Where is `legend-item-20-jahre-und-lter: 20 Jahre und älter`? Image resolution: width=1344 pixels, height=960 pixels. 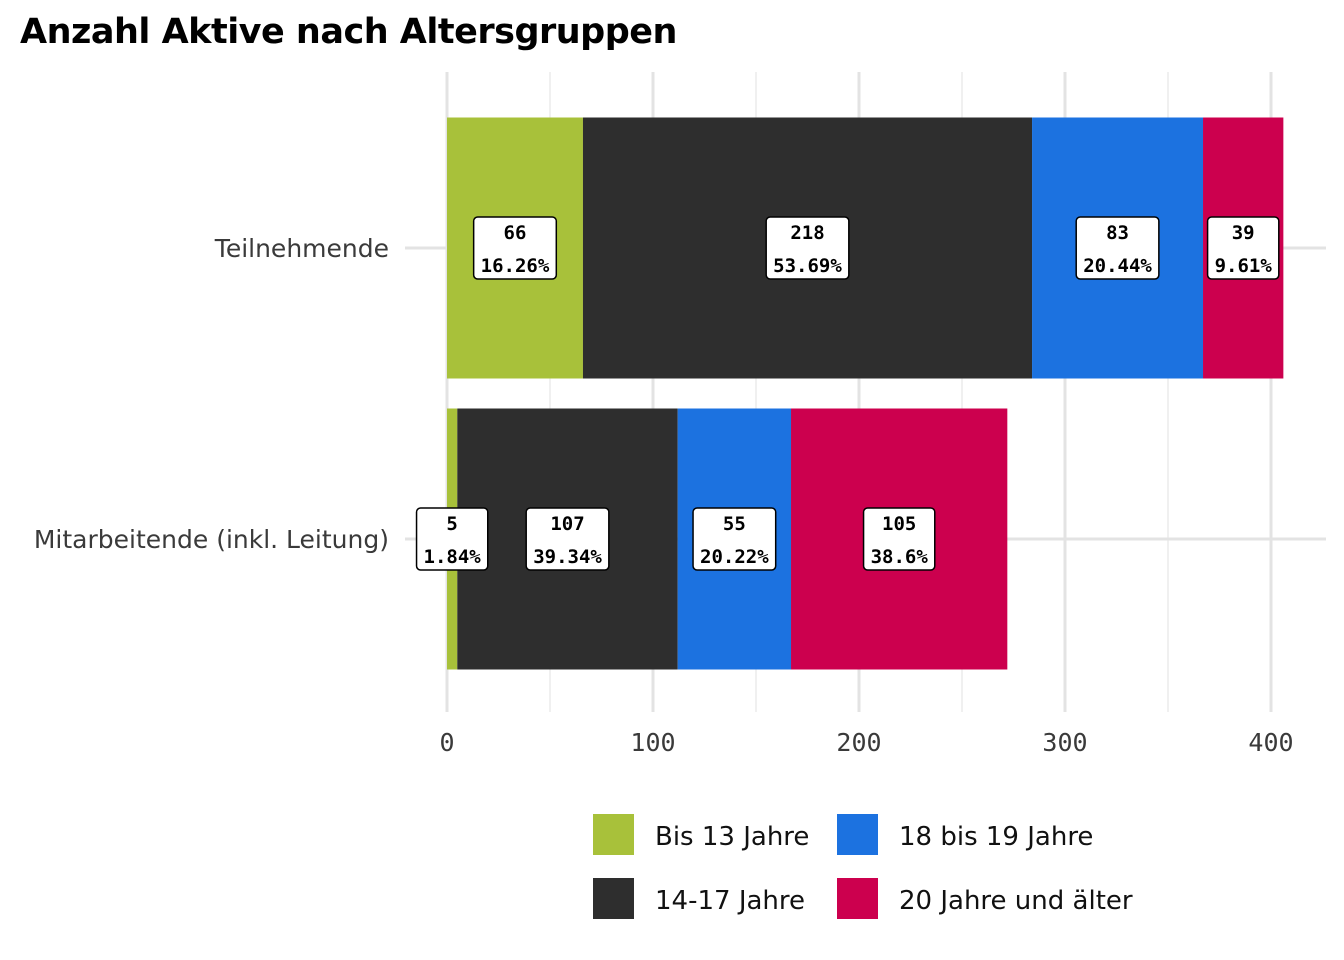
legend-item-20-jahre-und-lter: 20 Jahre und älter is located at coordinates (985, 898).